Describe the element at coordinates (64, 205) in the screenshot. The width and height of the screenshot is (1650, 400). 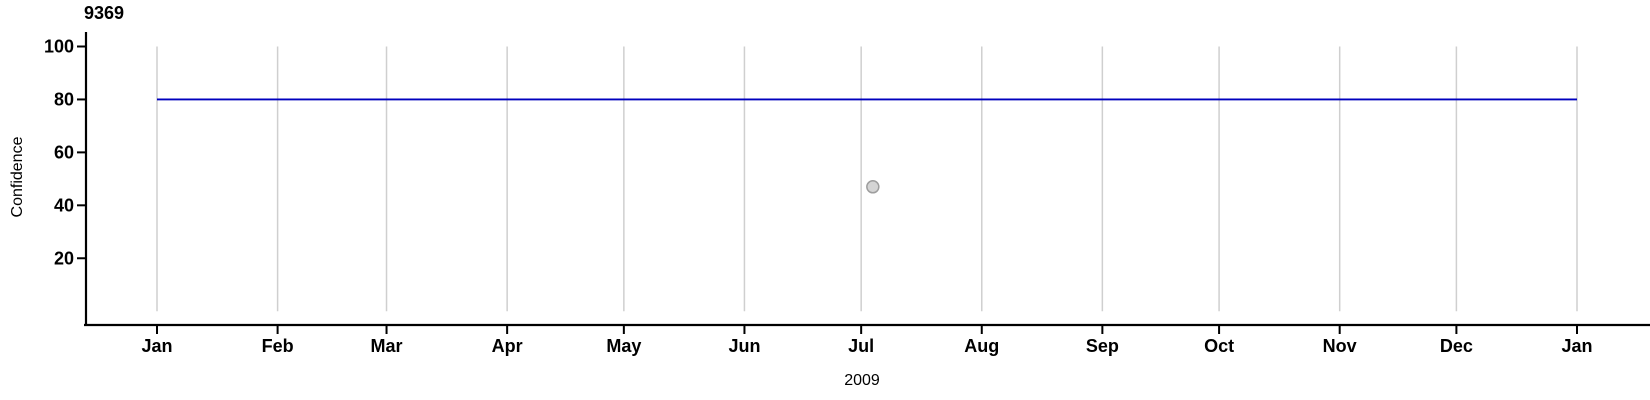
I see `y-tick-label: 40` at that location.